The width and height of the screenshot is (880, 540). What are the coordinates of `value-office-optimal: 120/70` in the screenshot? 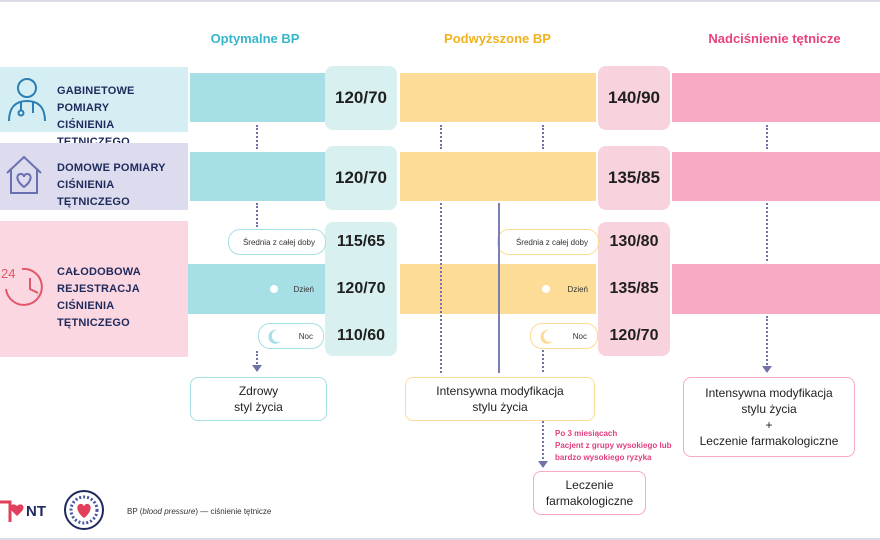 It's located at (361, 98).